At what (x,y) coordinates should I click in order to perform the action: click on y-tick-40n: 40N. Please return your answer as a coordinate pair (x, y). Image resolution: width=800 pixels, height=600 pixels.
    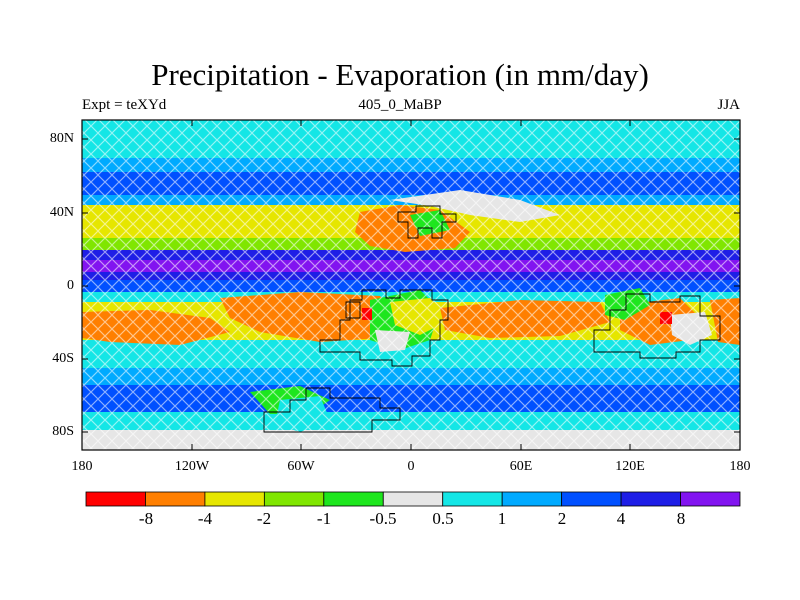
    Looking at the image, I should click on (61, 212).